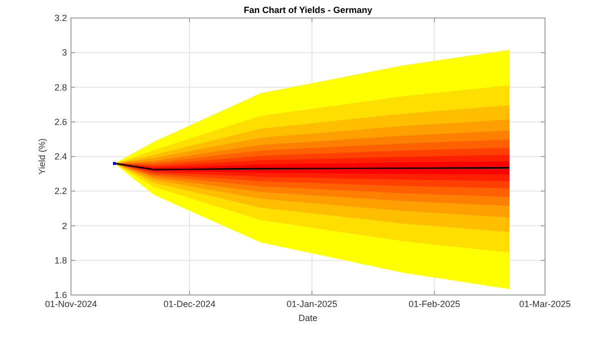 The width and height of the screenshot is (602, 340). What do you see at coordinates (189, 304) in the screenshot?
I see `x-tick-label: 01-Dec-2024` at bounding box center [189, 304].